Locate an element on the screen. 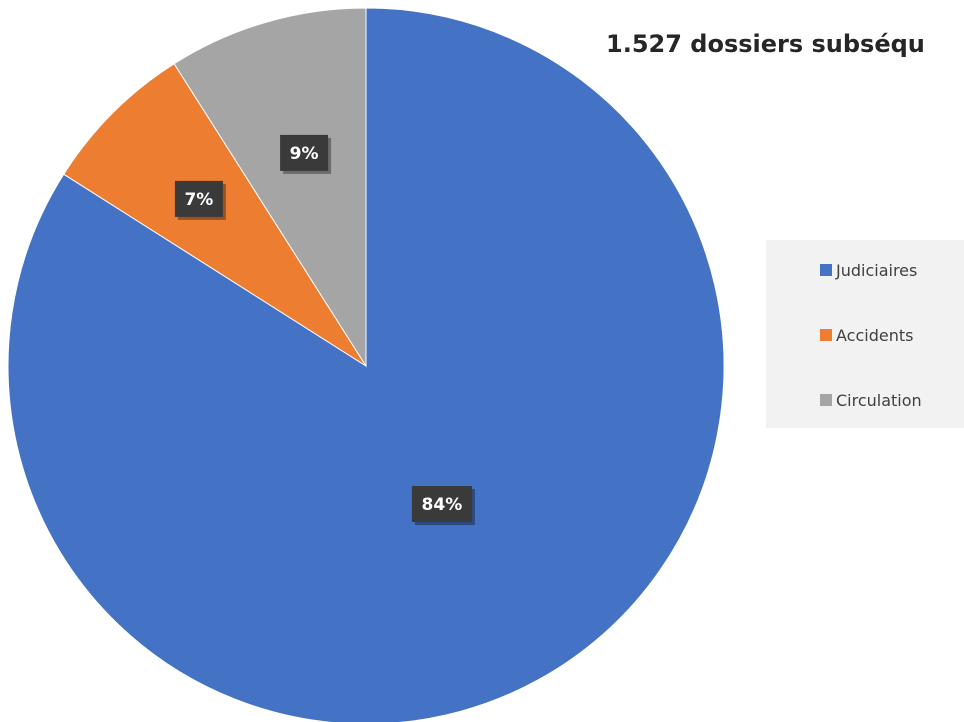 The width and height of the screenshot is (964, 722). legend-label: Accidents is located at coordinates (874, 335).